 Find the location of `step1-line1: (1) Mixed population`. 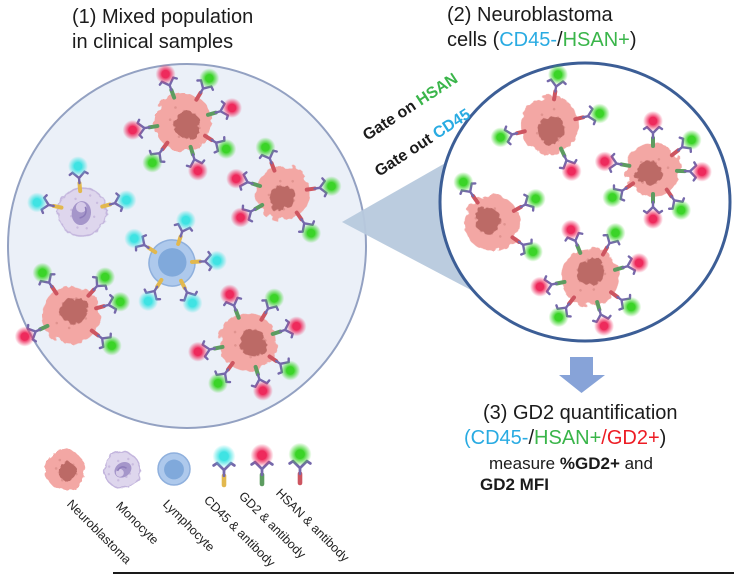

step1-line1: (1) Mixed population is located at coordinates (163, 17).